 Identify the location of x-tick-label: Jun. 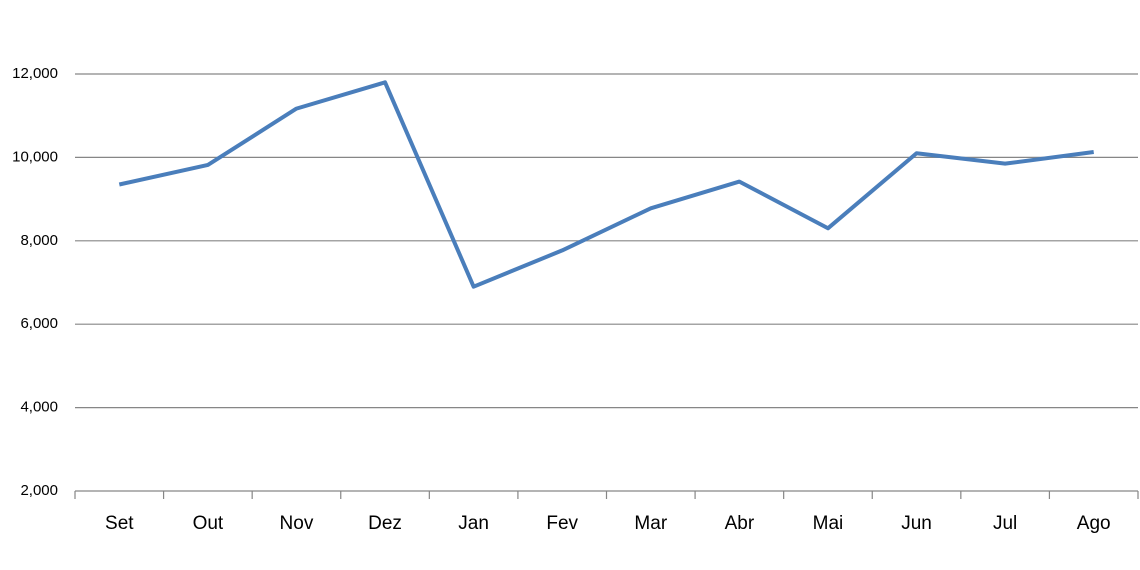
(916, 523).